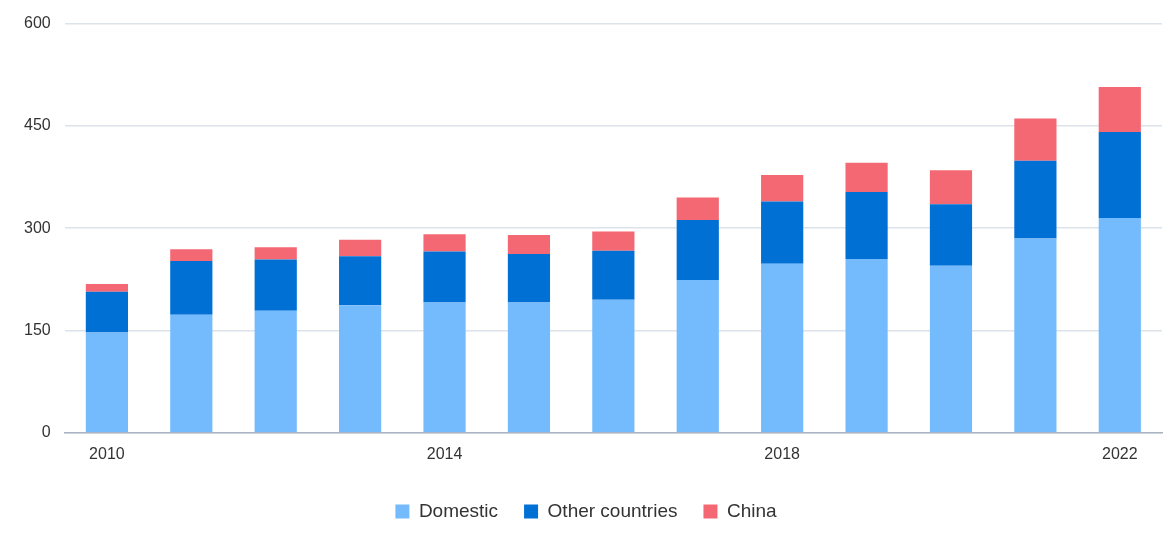  Describe the element at coordinates (37, 329) in the screenshot. I see `y-tick-label: 150` at that location.